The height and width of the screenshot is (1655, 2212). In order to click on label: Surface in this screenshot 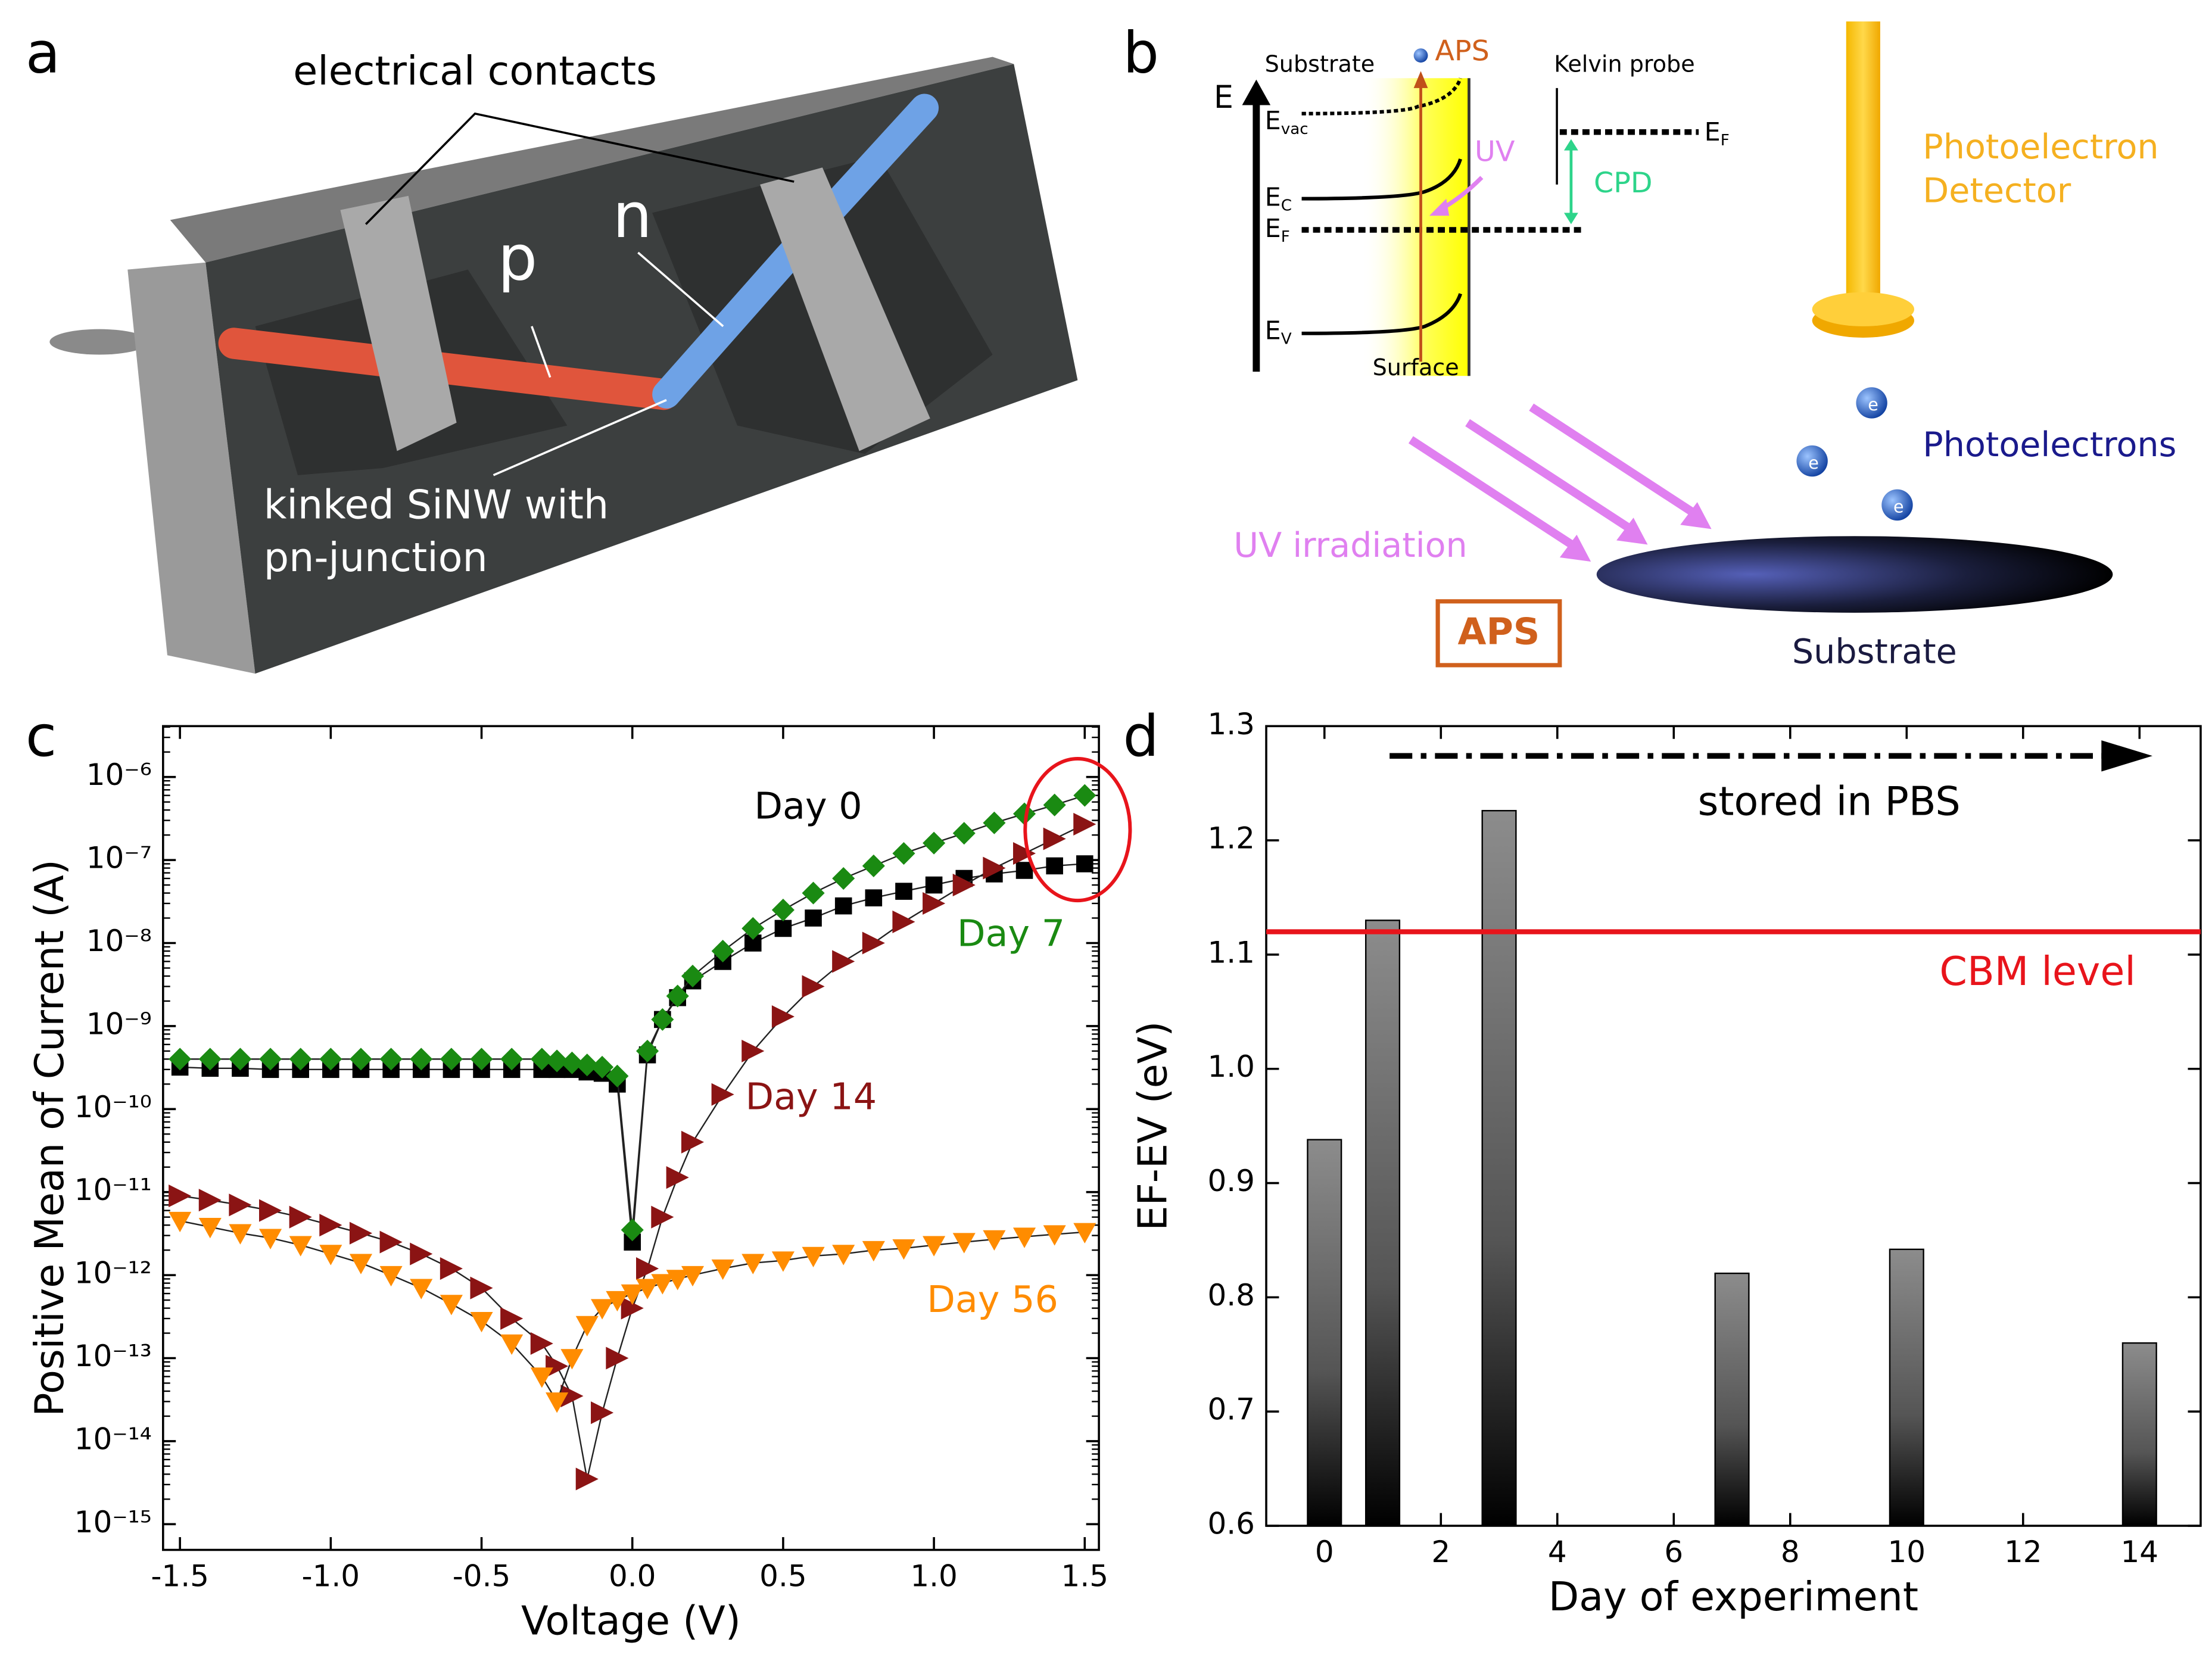, I will do `click(1416, 367)`.